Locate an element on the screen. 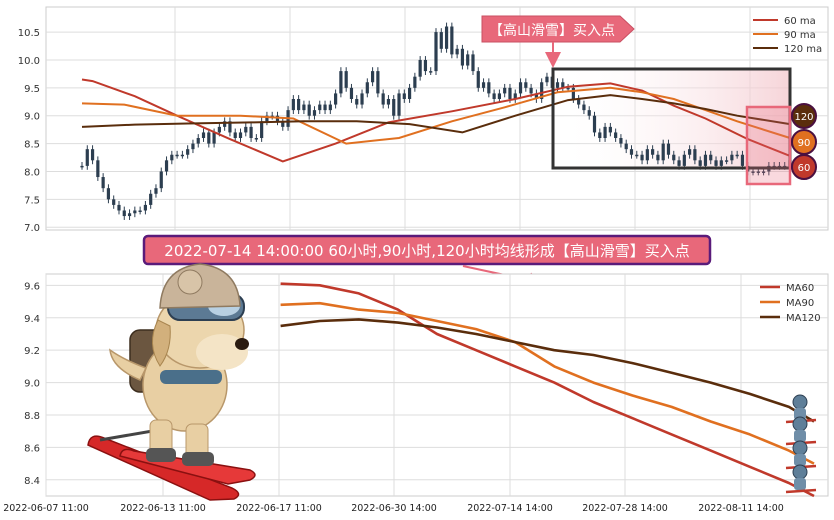 The image size is (834, 520). bottom-y-tick-label: 9.2 is located at coordinates (32, 351).